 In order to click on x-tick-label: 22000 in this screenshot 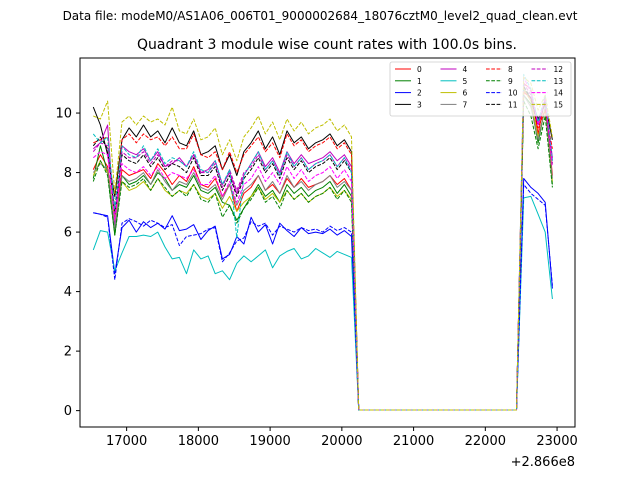, I will do `click(485, 441)`.